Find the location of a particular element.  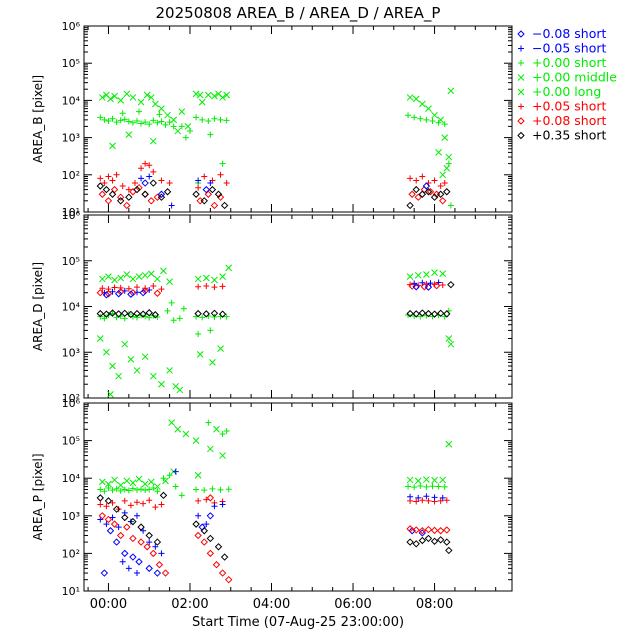

legend-label: −0.08 short is located at coordinates (569, 33).